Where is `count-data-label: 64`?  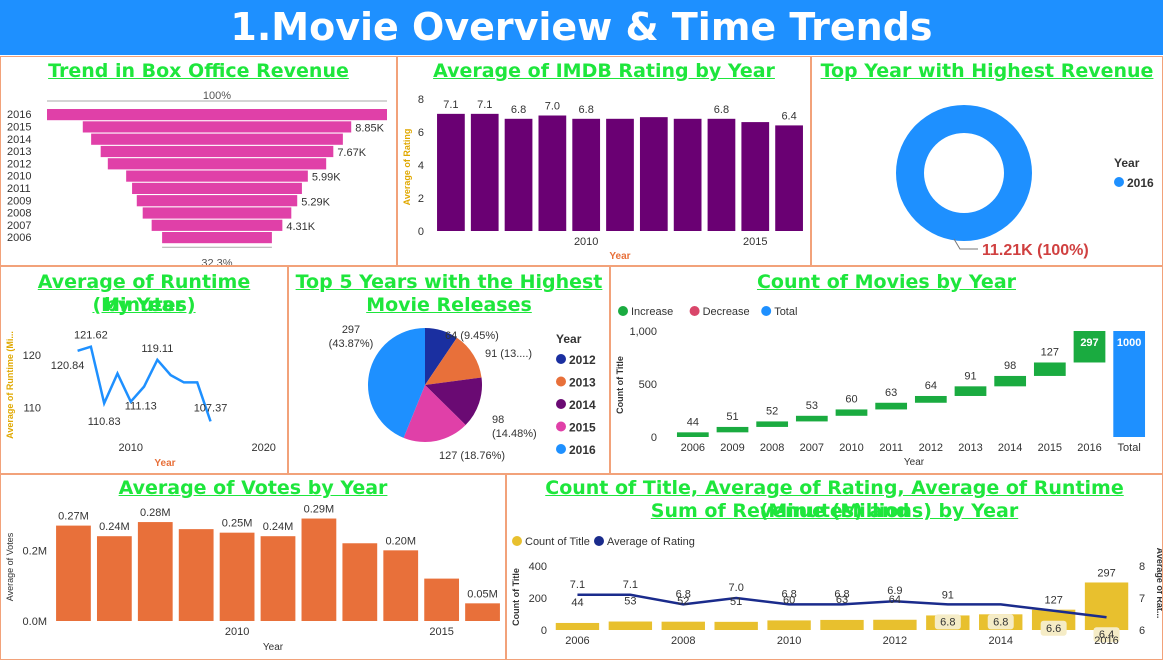
count-data-label: 64 is located at coordinates (931, 386).